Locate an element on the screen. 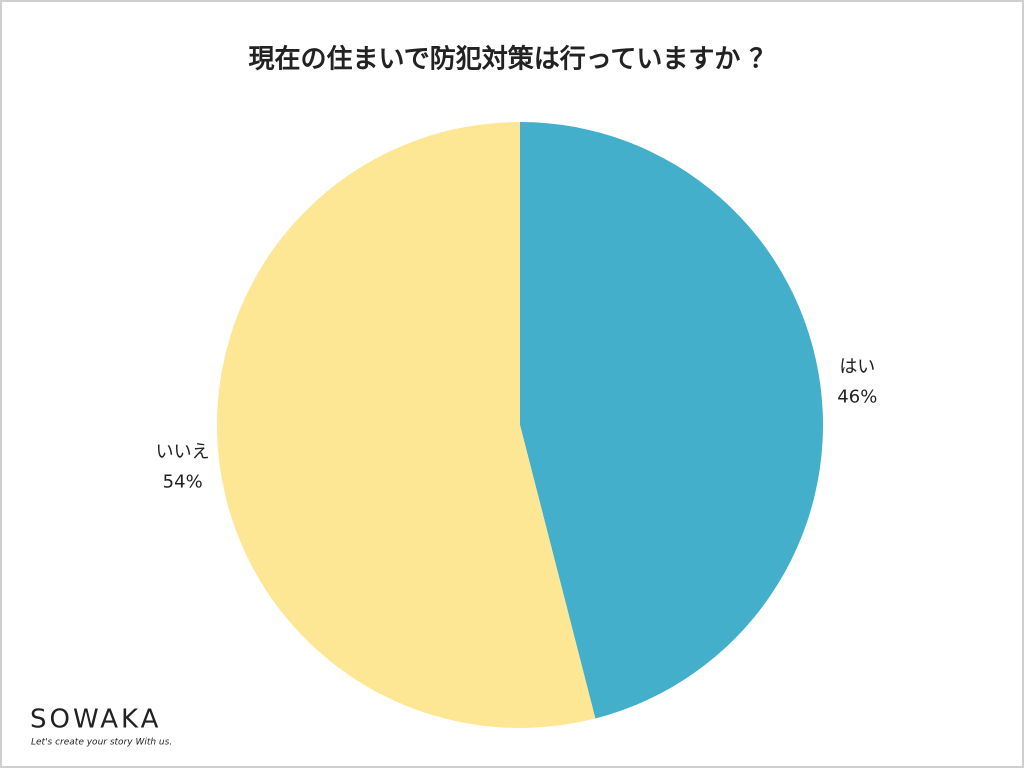  slice-label: いいえ is located at coordinates (183, 452).